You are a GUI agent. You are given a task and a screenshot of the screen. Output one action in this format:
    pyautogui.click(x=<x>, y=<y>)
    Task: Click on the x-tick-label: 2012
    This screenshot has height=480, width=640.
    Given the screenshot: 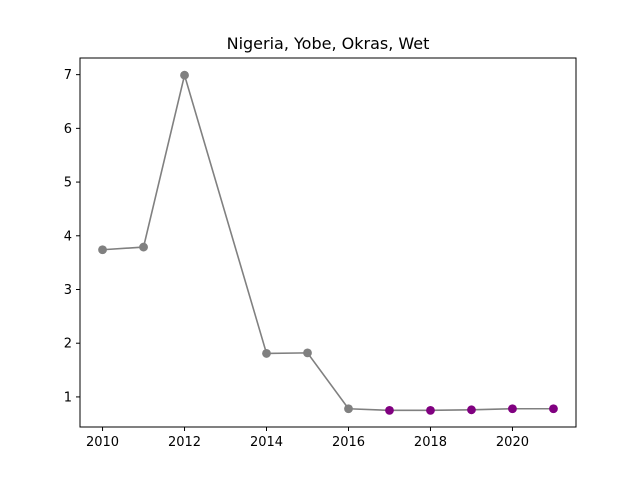 What is the action you would take?
    pyautogui.click(x=184, y=442)
    